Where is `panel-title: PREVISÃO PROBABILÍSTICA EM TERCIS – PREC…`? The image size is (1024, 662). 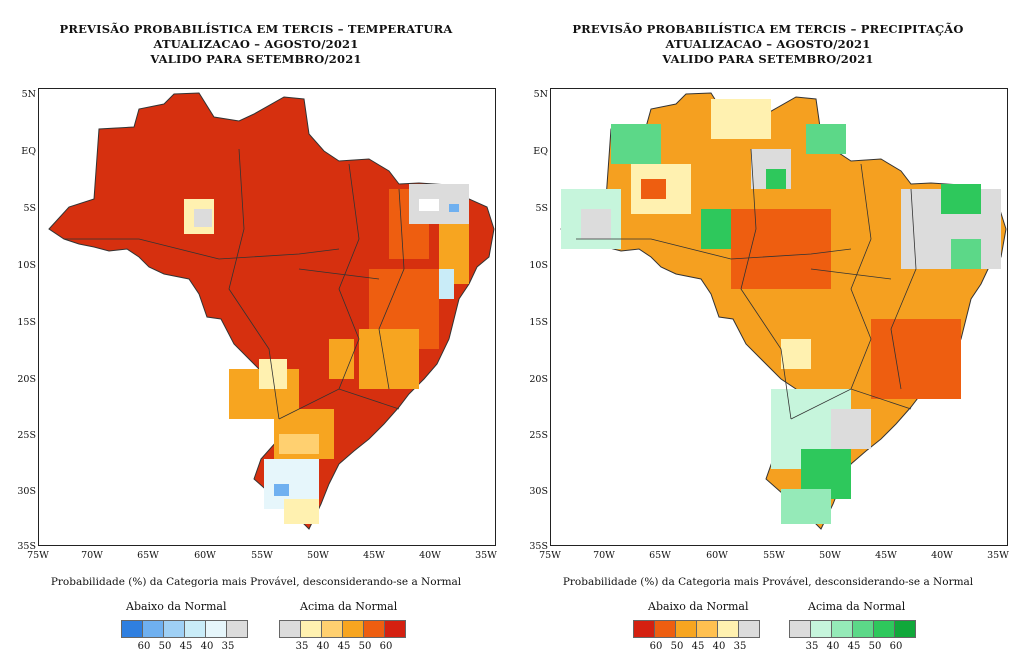
panel-title: PREVISÃO PROBABILÍSTICA EM TERCIS – PREC… is located at coordinates (768, 44).